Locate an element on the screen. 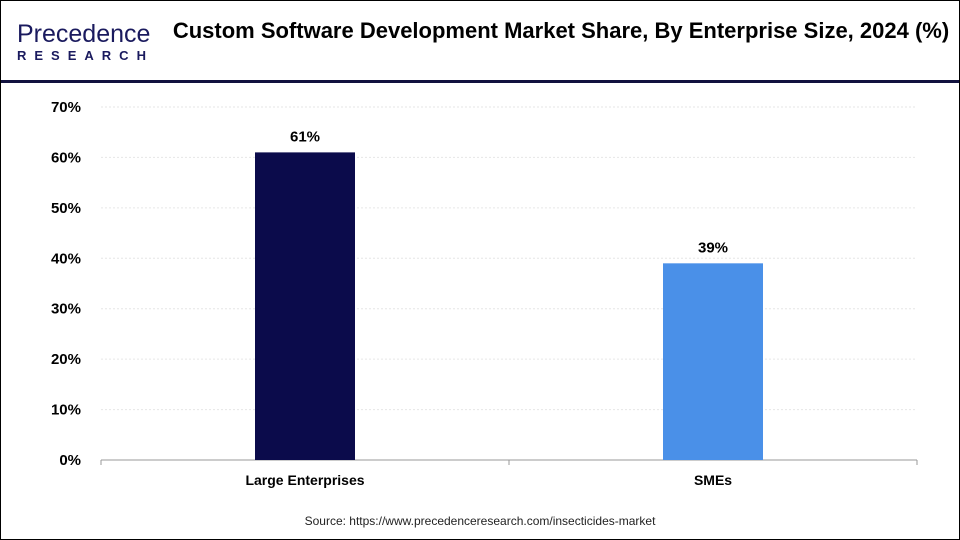 Image resolution: width=960 pixels, height=540 pixels. logo: Precedence RESEARCH is located at coordinates (87, 42).